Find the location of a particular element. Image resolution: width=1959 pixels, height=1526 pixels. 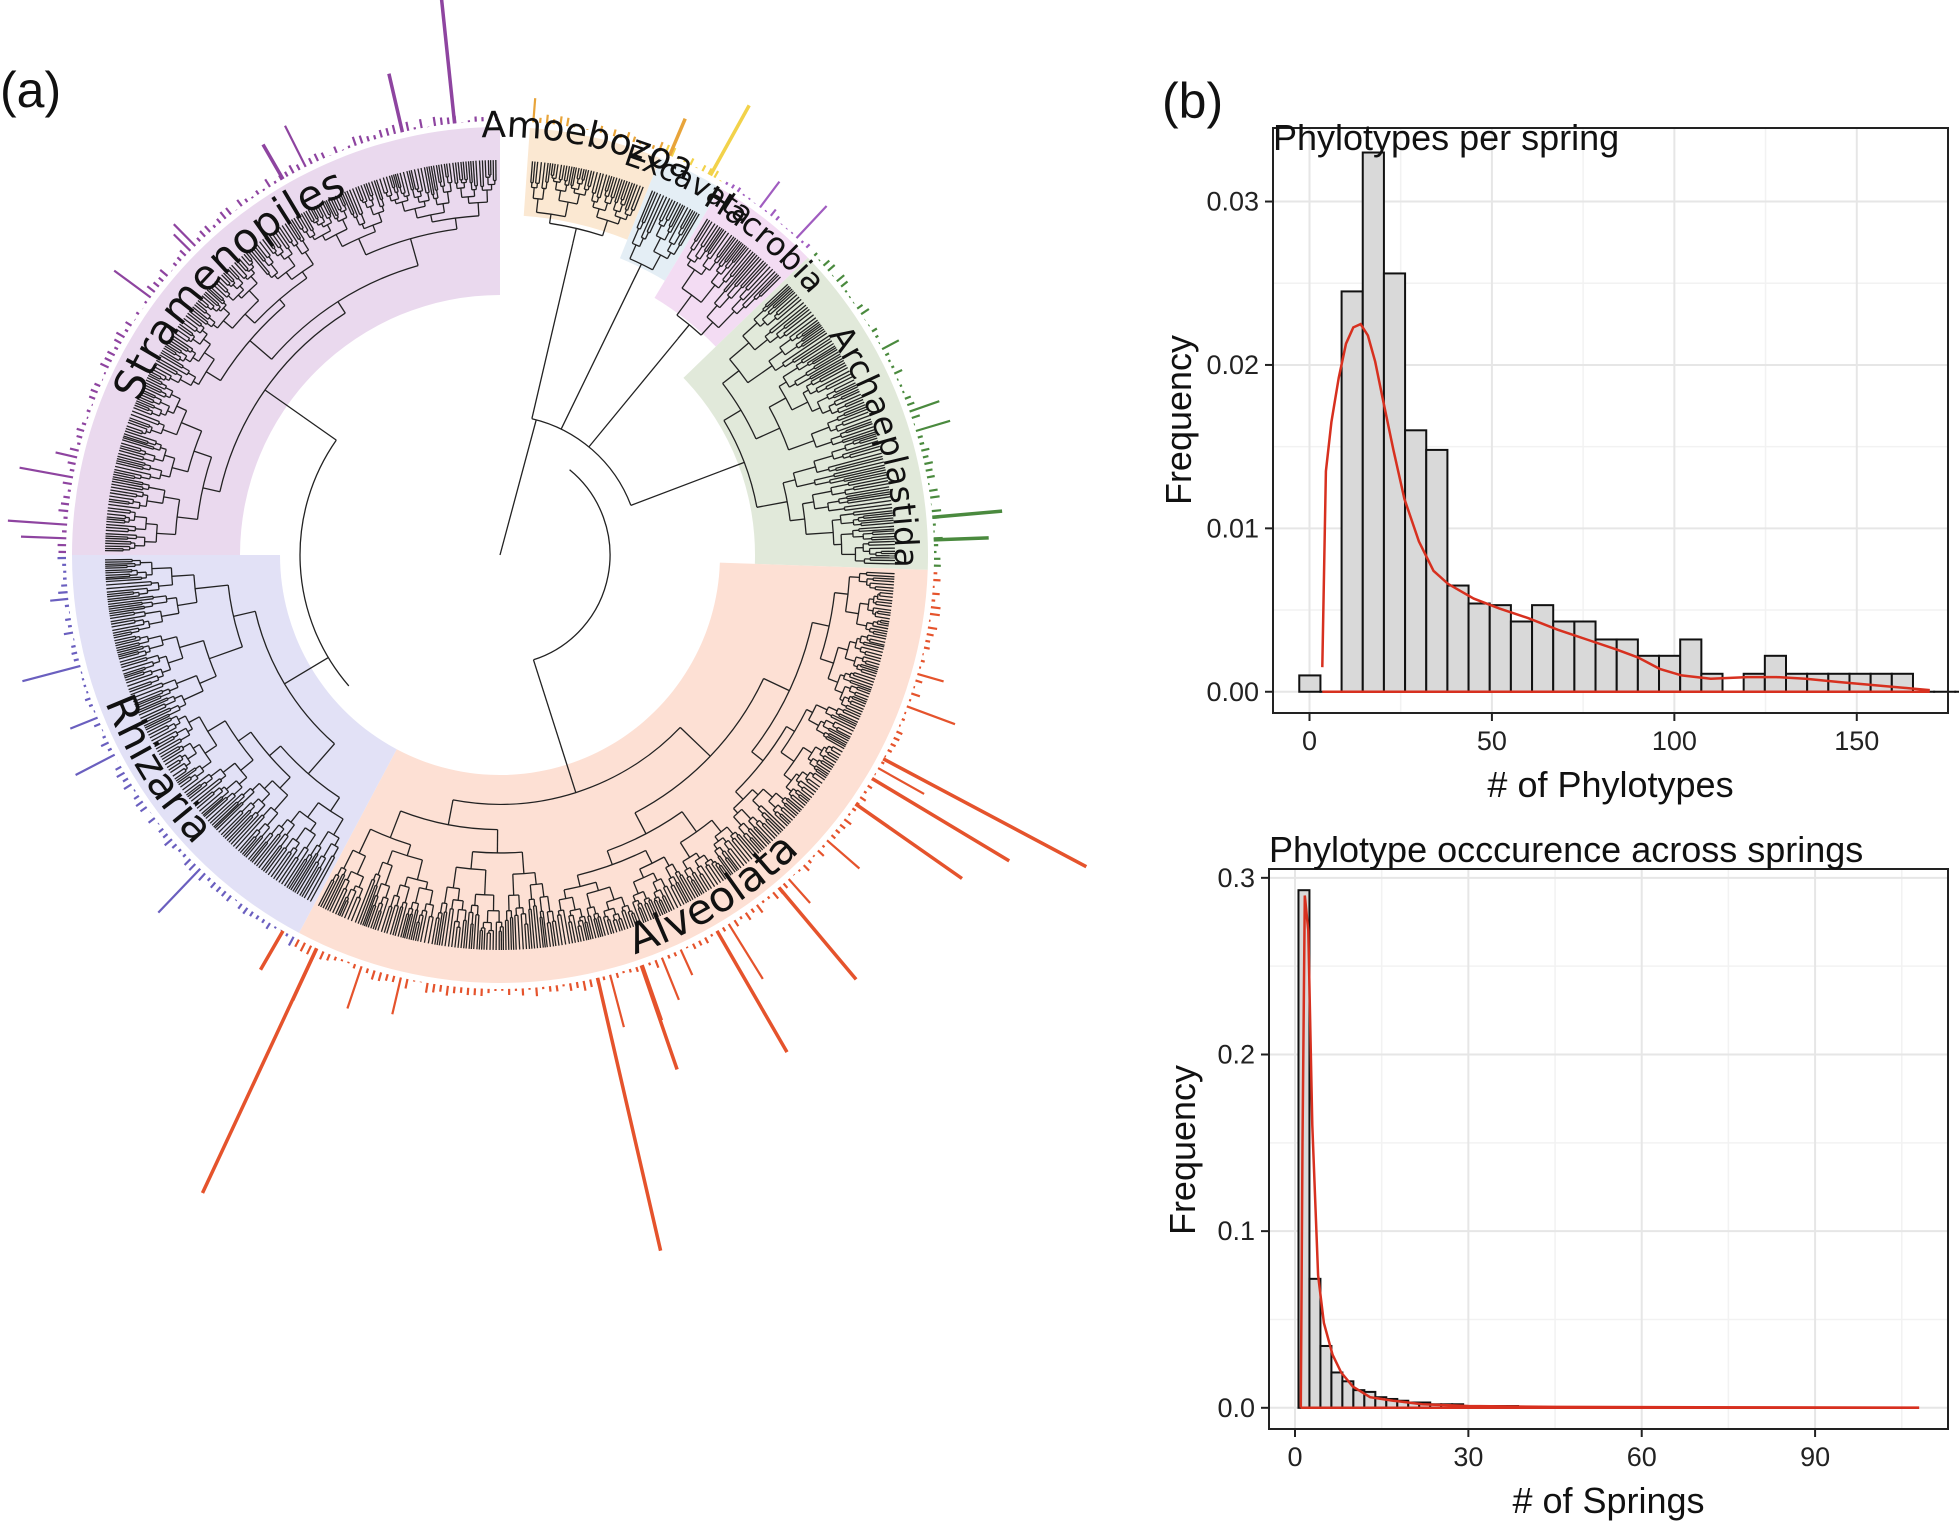

density-curve is located at coordinates (1609, 1152).